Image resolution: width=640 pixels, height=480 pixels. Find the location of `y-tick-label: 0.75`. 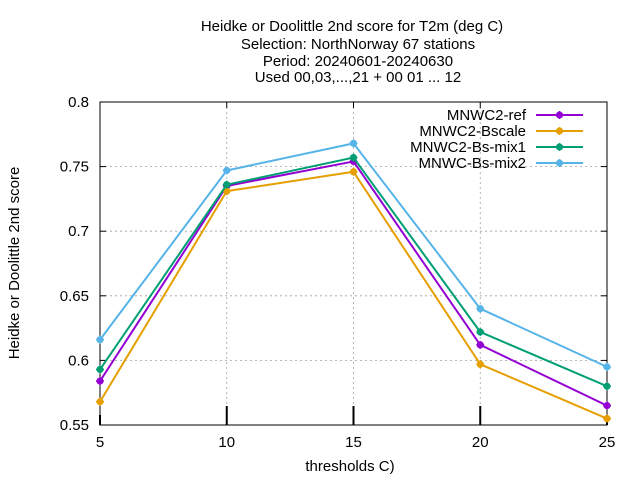

y-tick-label: 0.75 is located at coordinates (74, 167).